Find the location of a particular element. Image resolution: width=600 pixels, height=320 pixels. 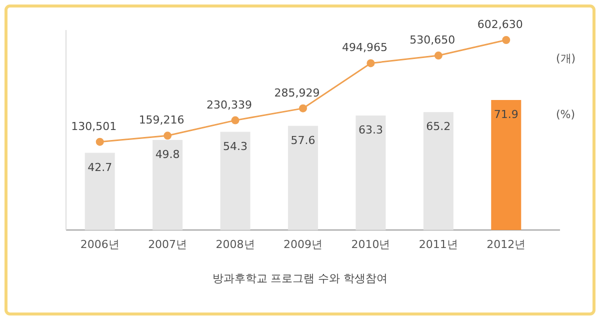

data-label: 494,965 is located at coordinates (365, 47).